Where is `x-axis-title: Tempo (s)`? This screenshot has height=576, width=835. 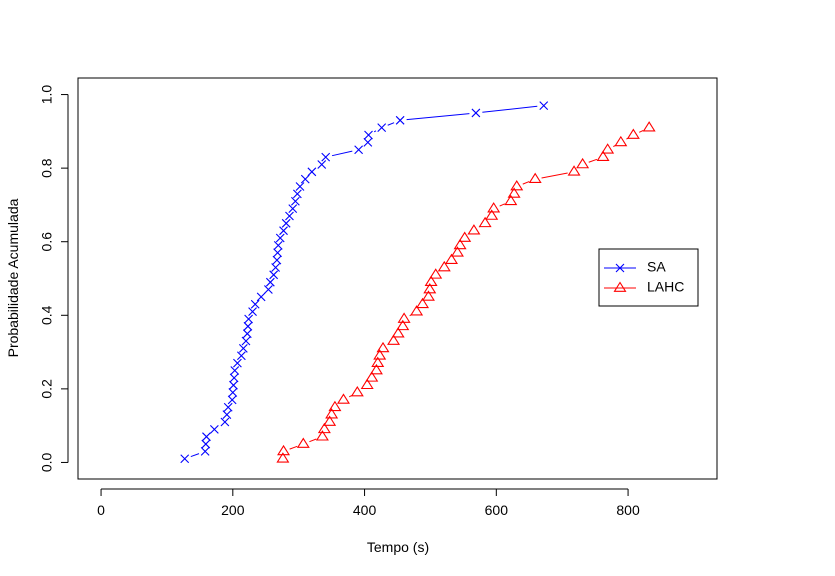
x-axis-title: Tempo (s) is located at coordinates (398, 547).